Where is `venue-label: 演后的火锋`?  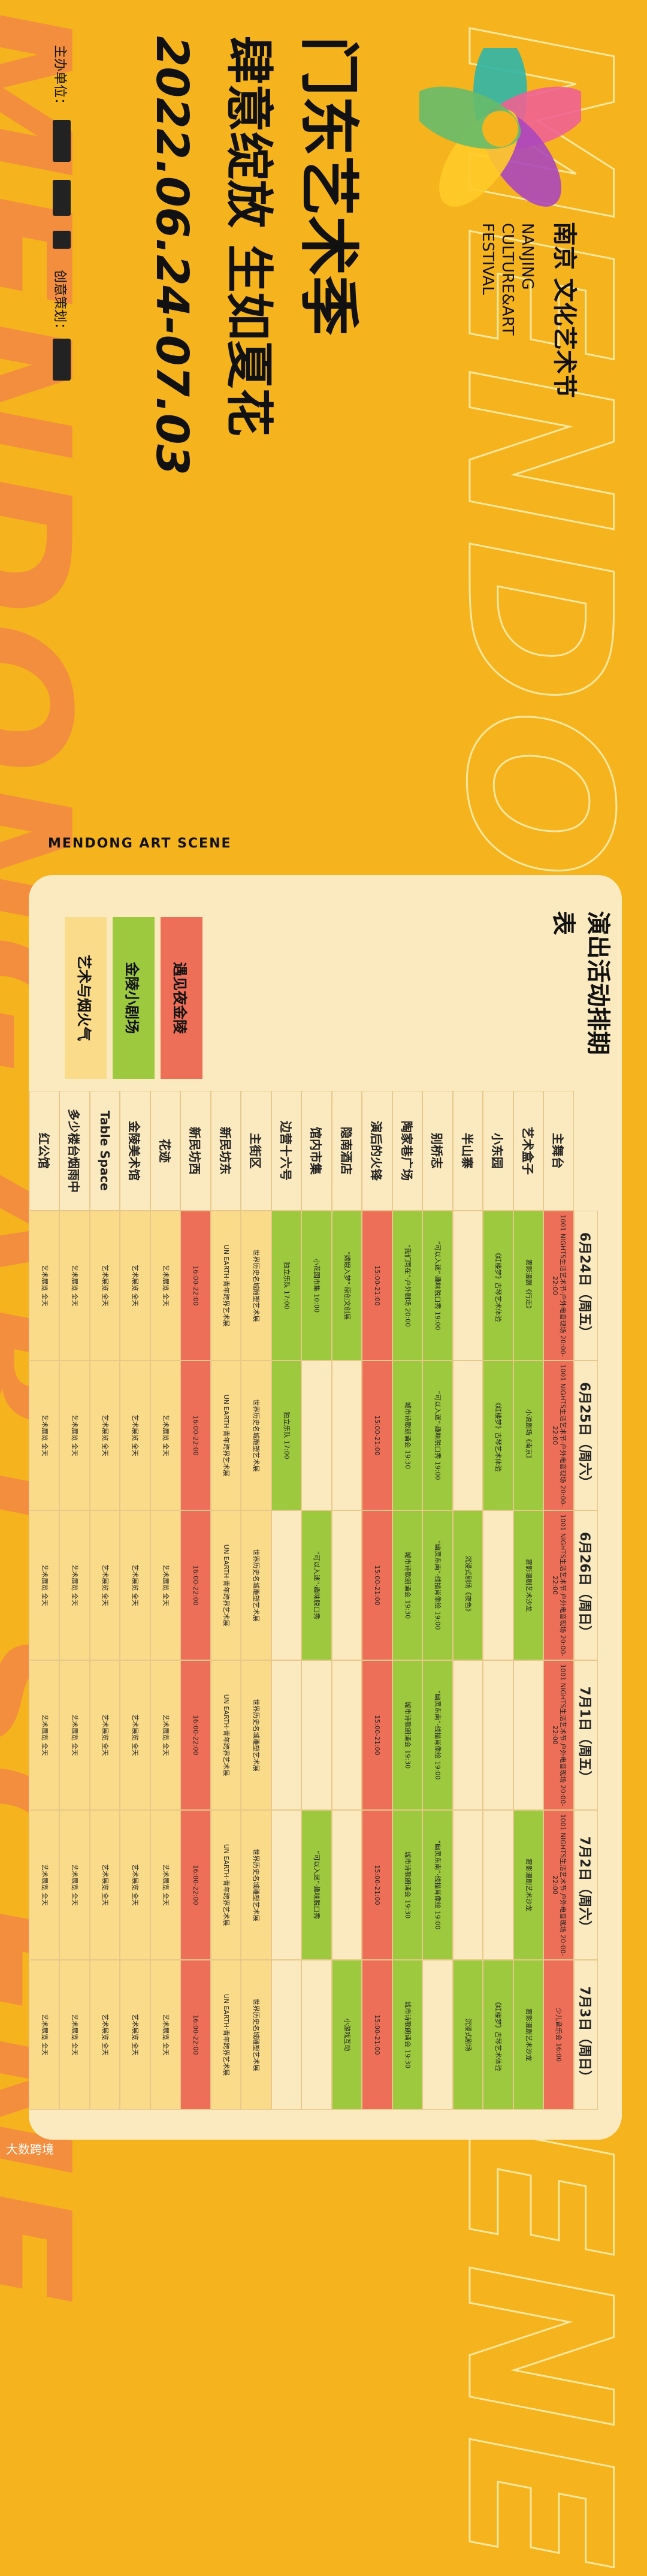
venue-label: 演后的火锋 is located at coordinates (377, 1151).